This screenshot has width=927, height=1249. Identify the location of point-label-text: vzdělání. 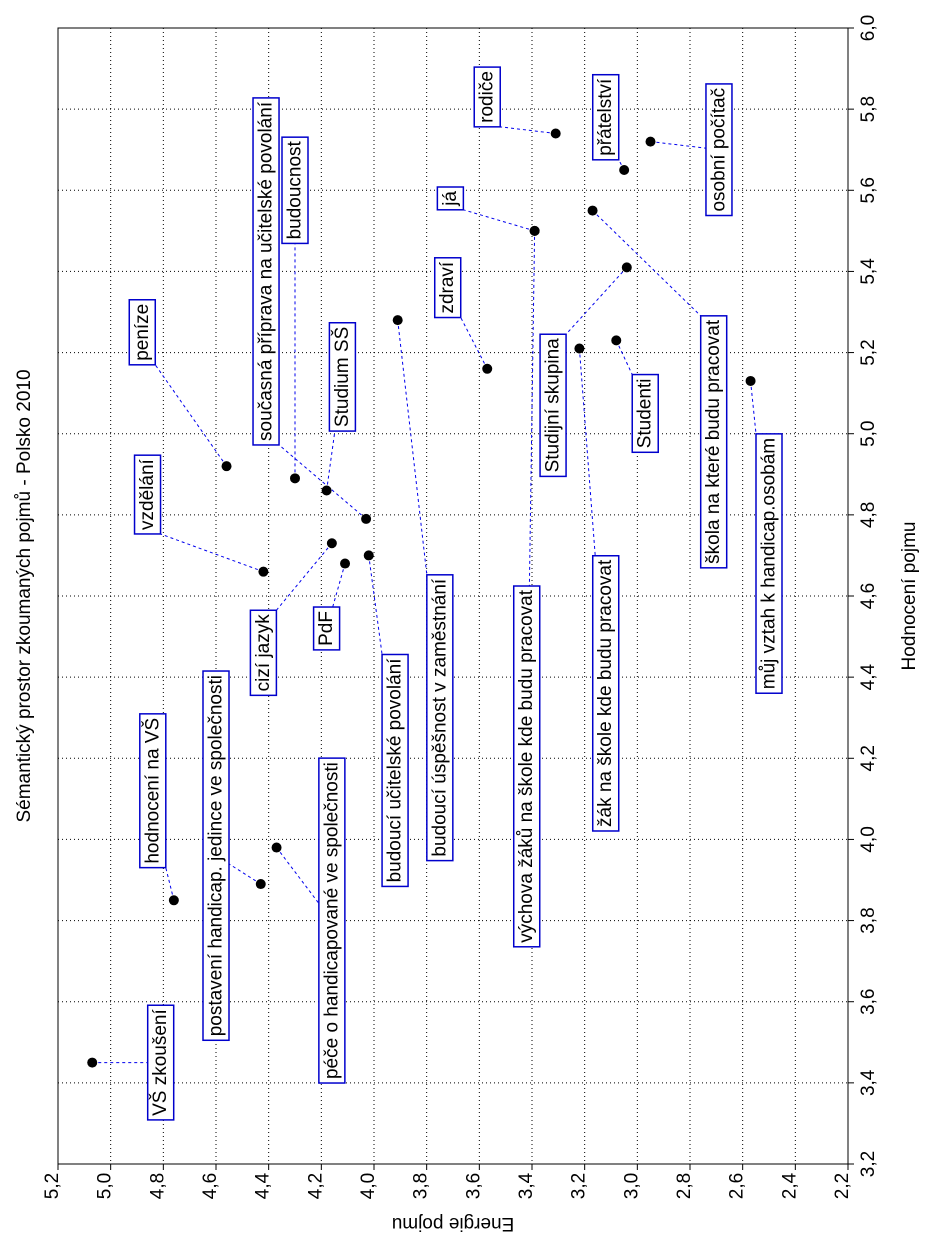
(147, 493).